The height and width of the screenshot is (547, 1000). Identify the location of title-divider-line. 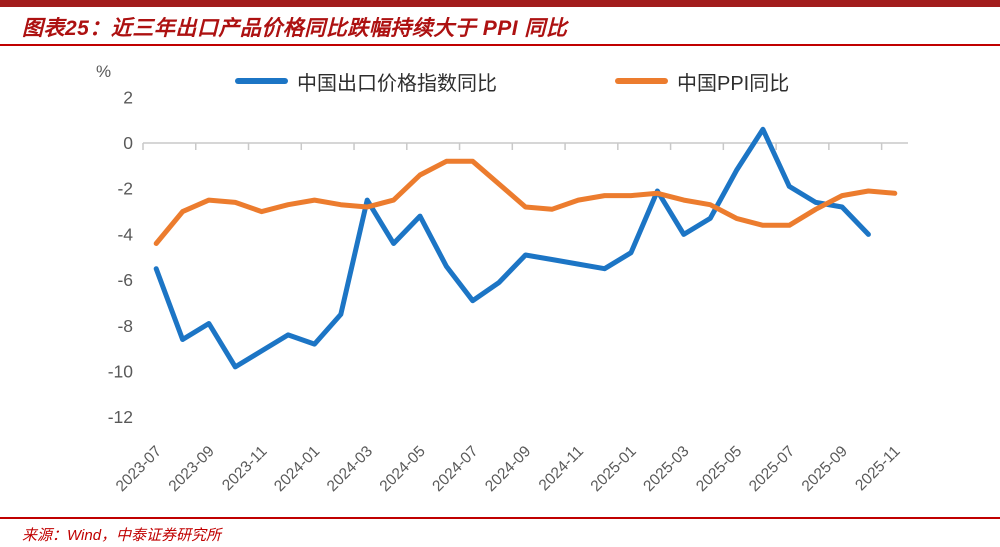
(500, 45).